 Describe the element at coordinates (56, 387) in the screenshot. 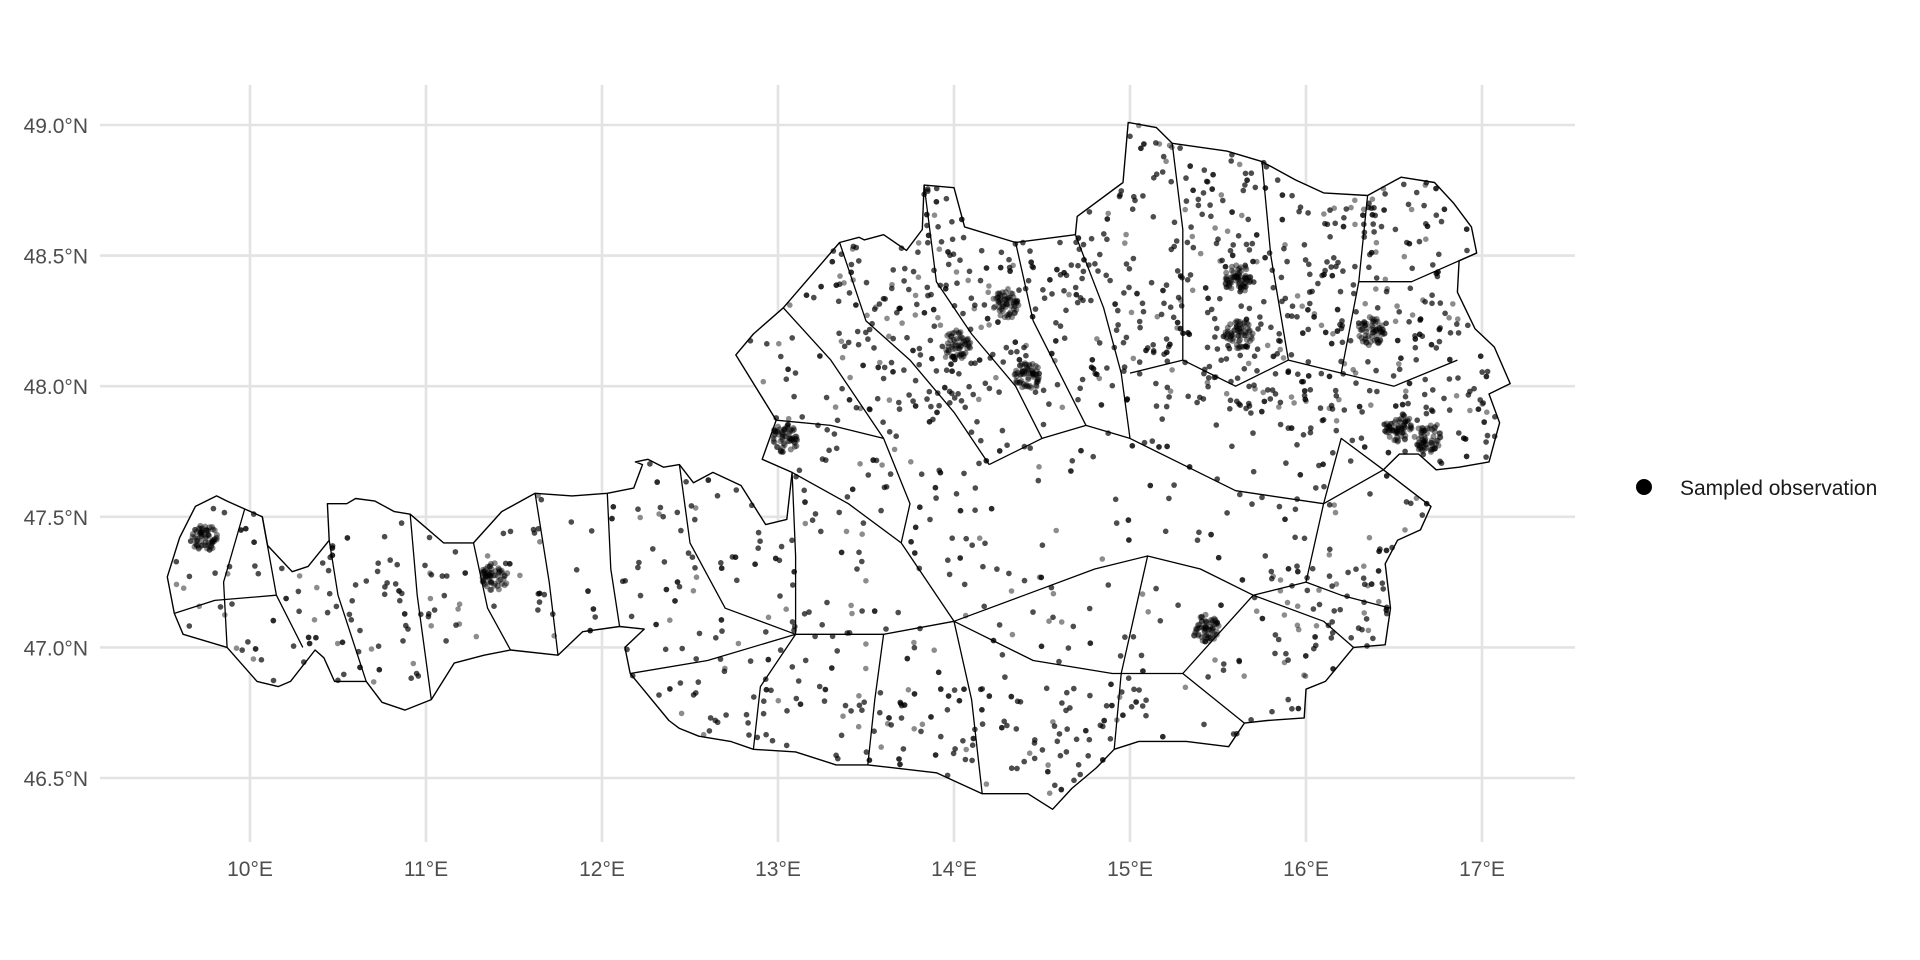

I see `y-tick-label: 48.0°N` at that location.